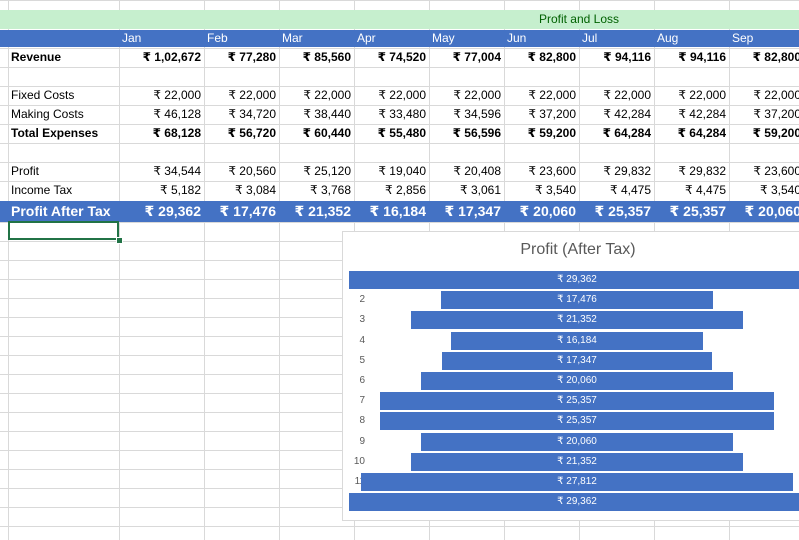  I want to click on chart-bar: ₹ 16,184, so click(577, 340).